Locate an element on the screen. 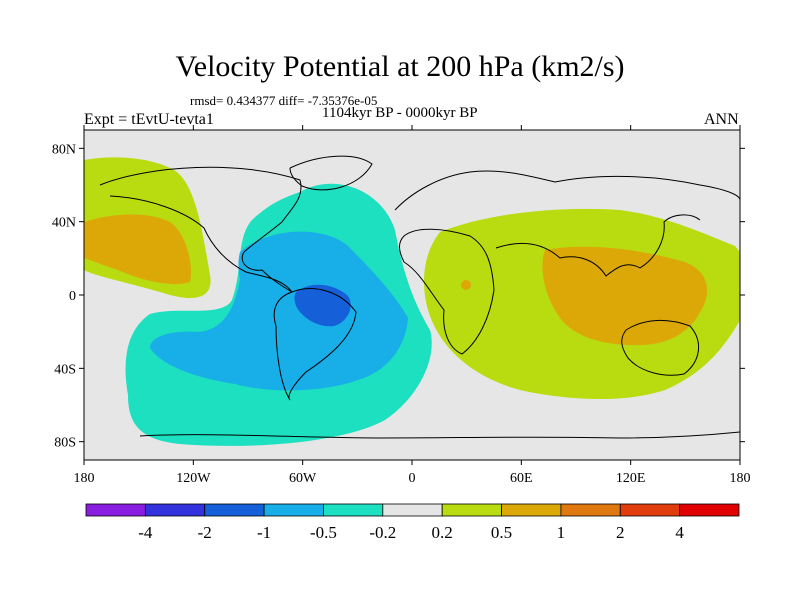 The image size is (800, 600). lon-label: 60W is located at coordinates (303, 478).